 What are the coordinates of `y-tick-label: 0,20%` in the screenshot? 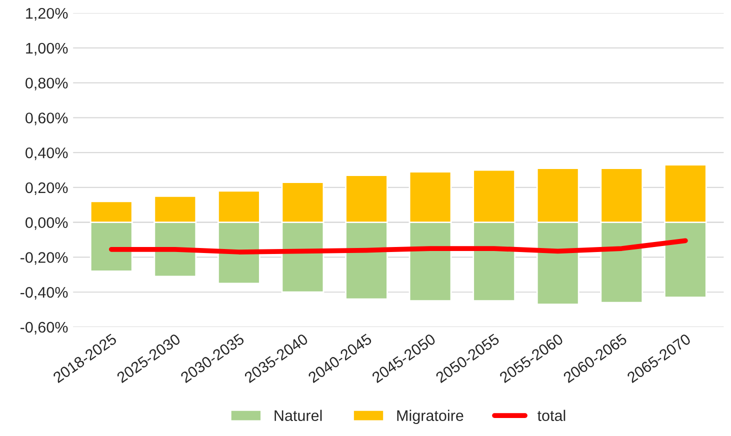 It's located at (47, 188).